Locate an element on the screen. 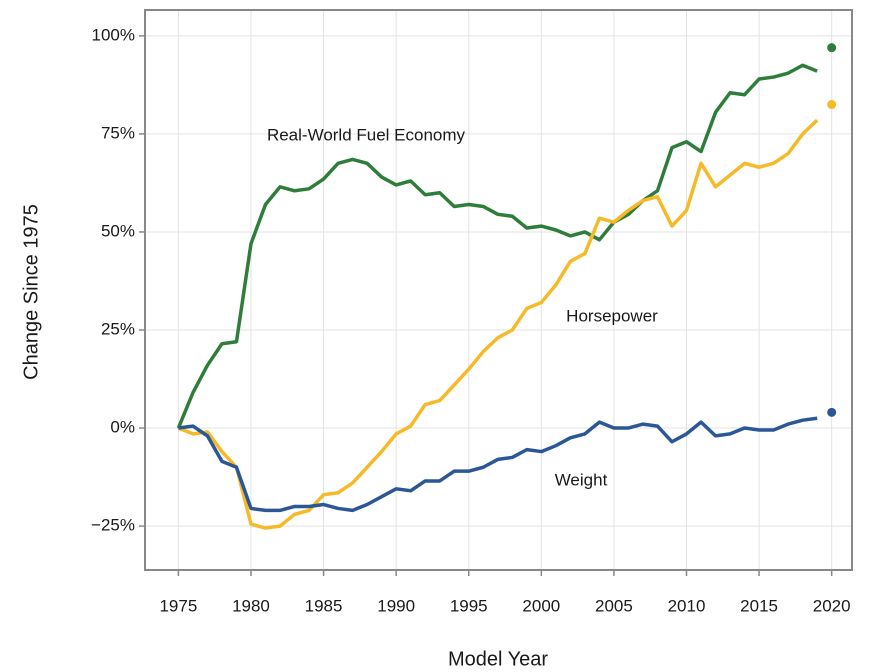  y-axis-title: Change Since 1975 is located at coordinates (31, 292).